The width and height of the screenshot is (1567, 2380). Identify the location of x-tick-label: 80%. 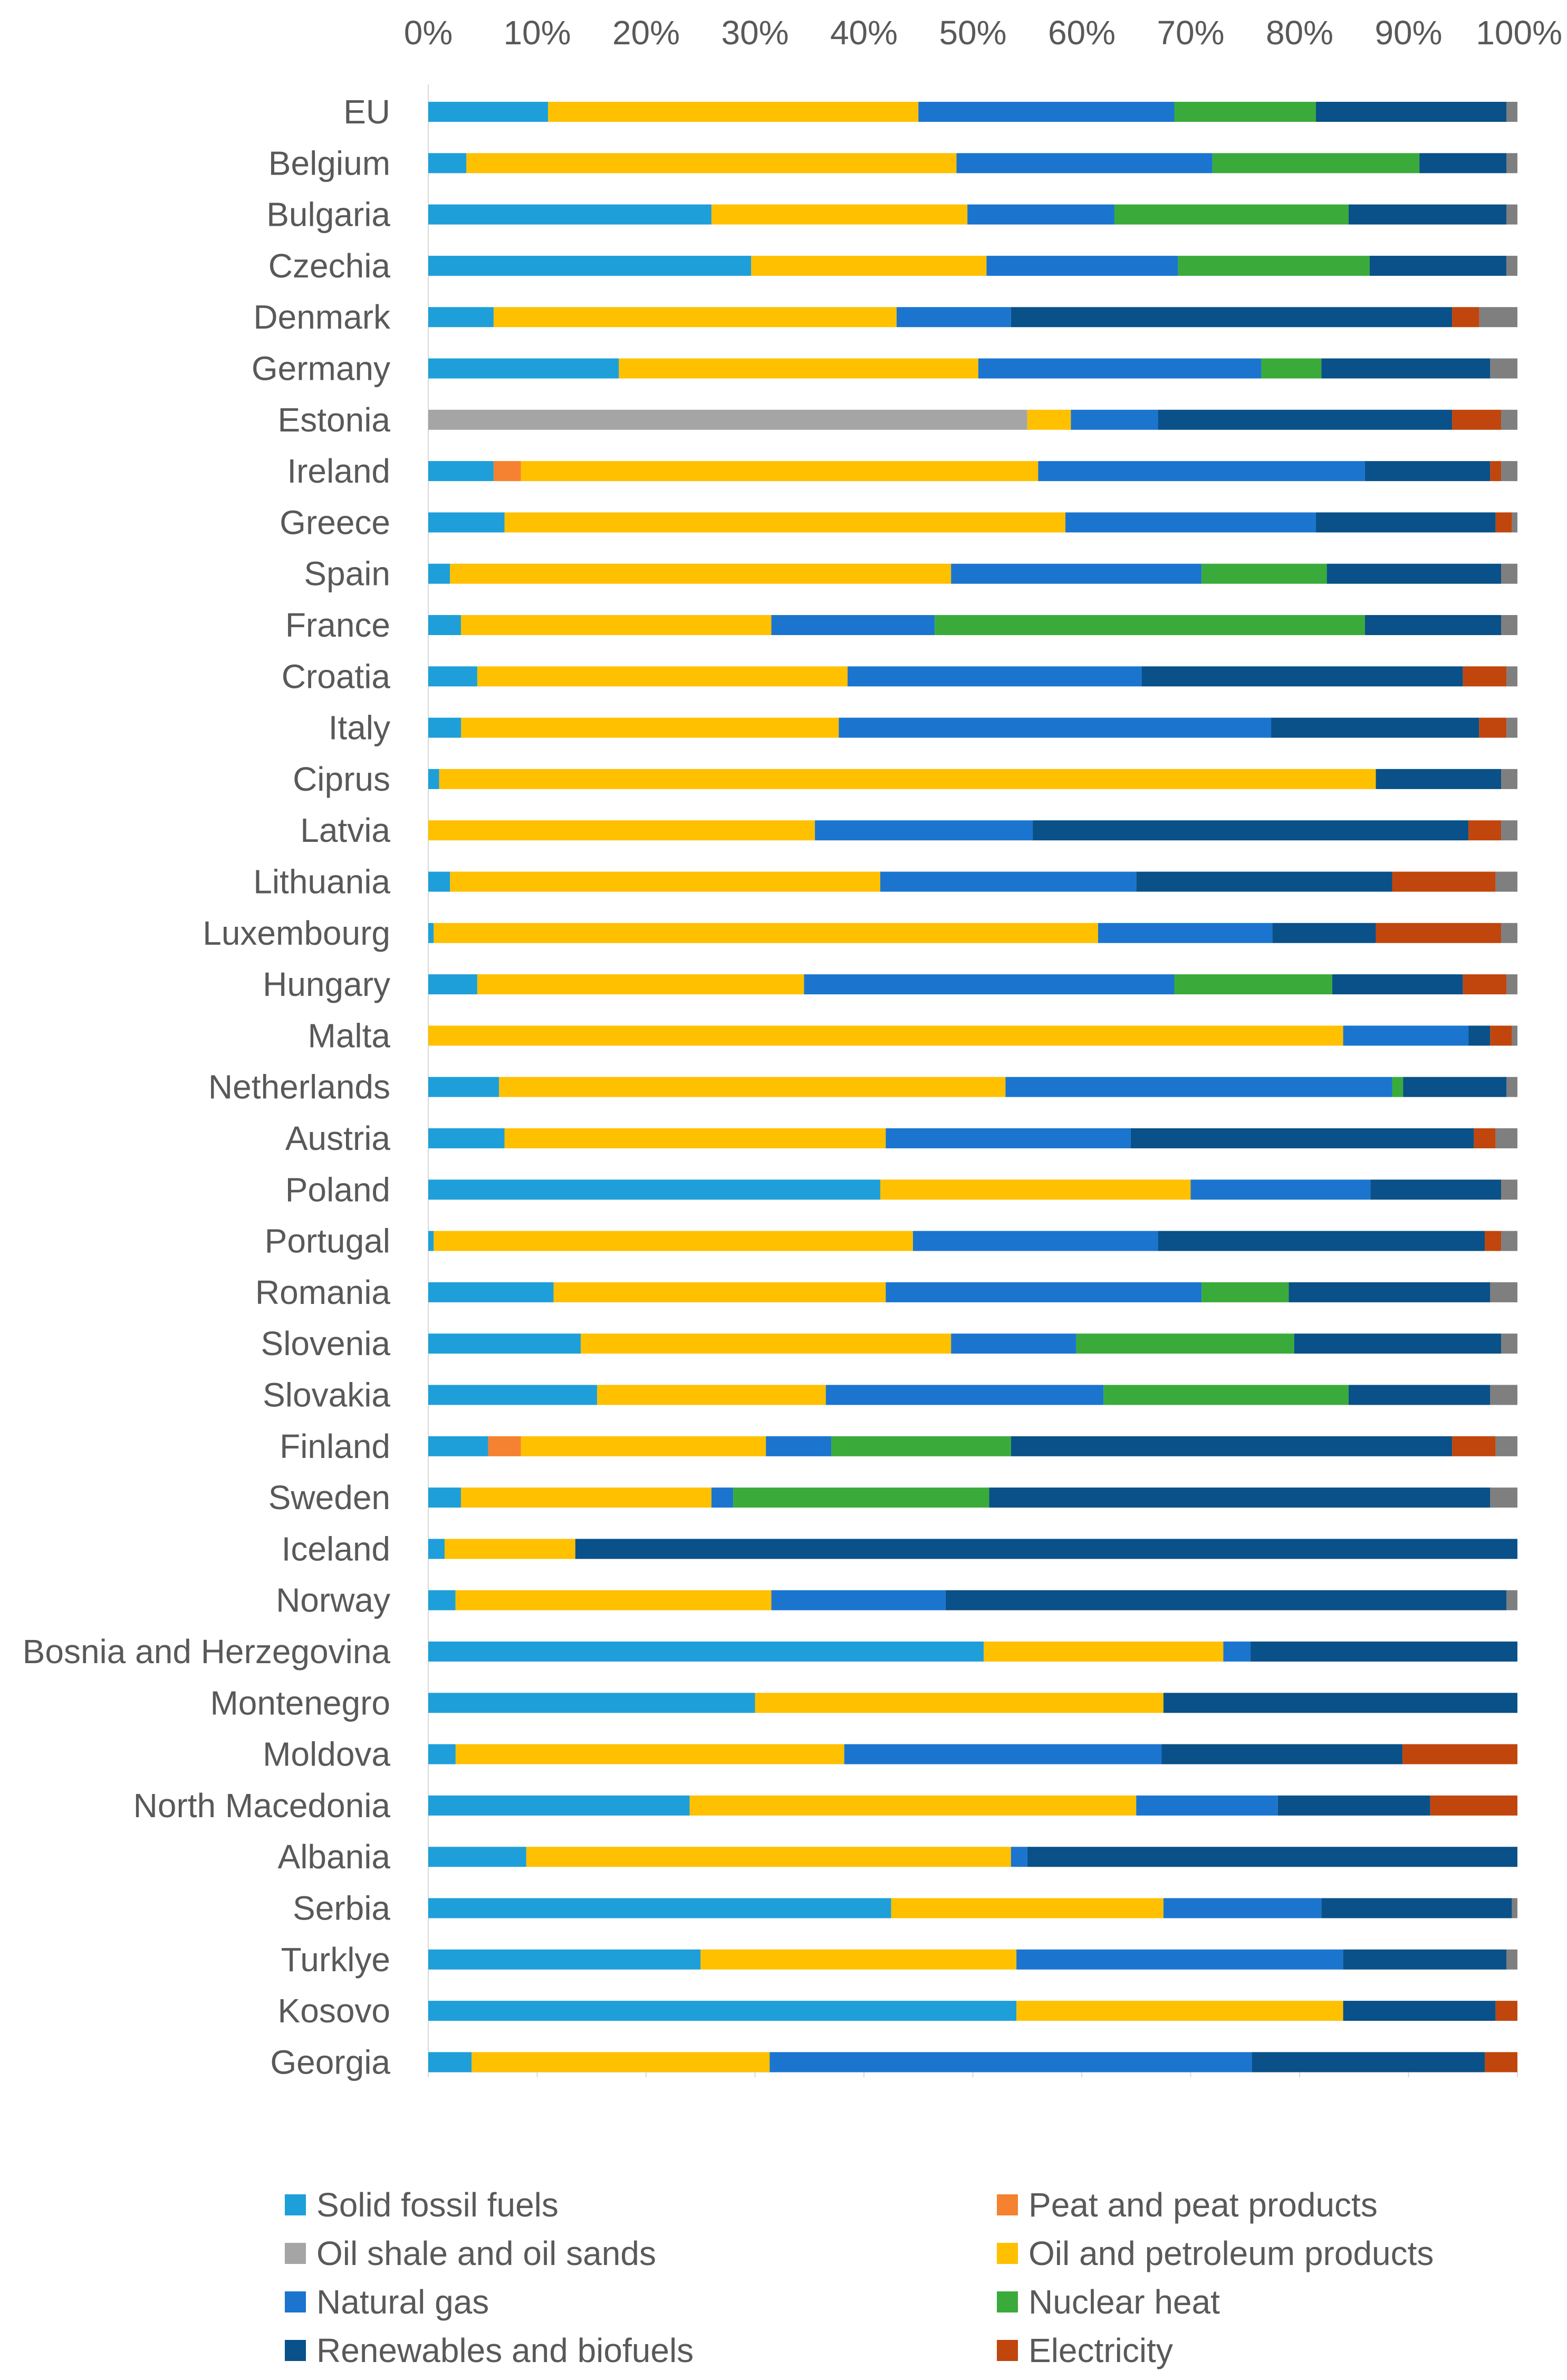
(1299, 33).